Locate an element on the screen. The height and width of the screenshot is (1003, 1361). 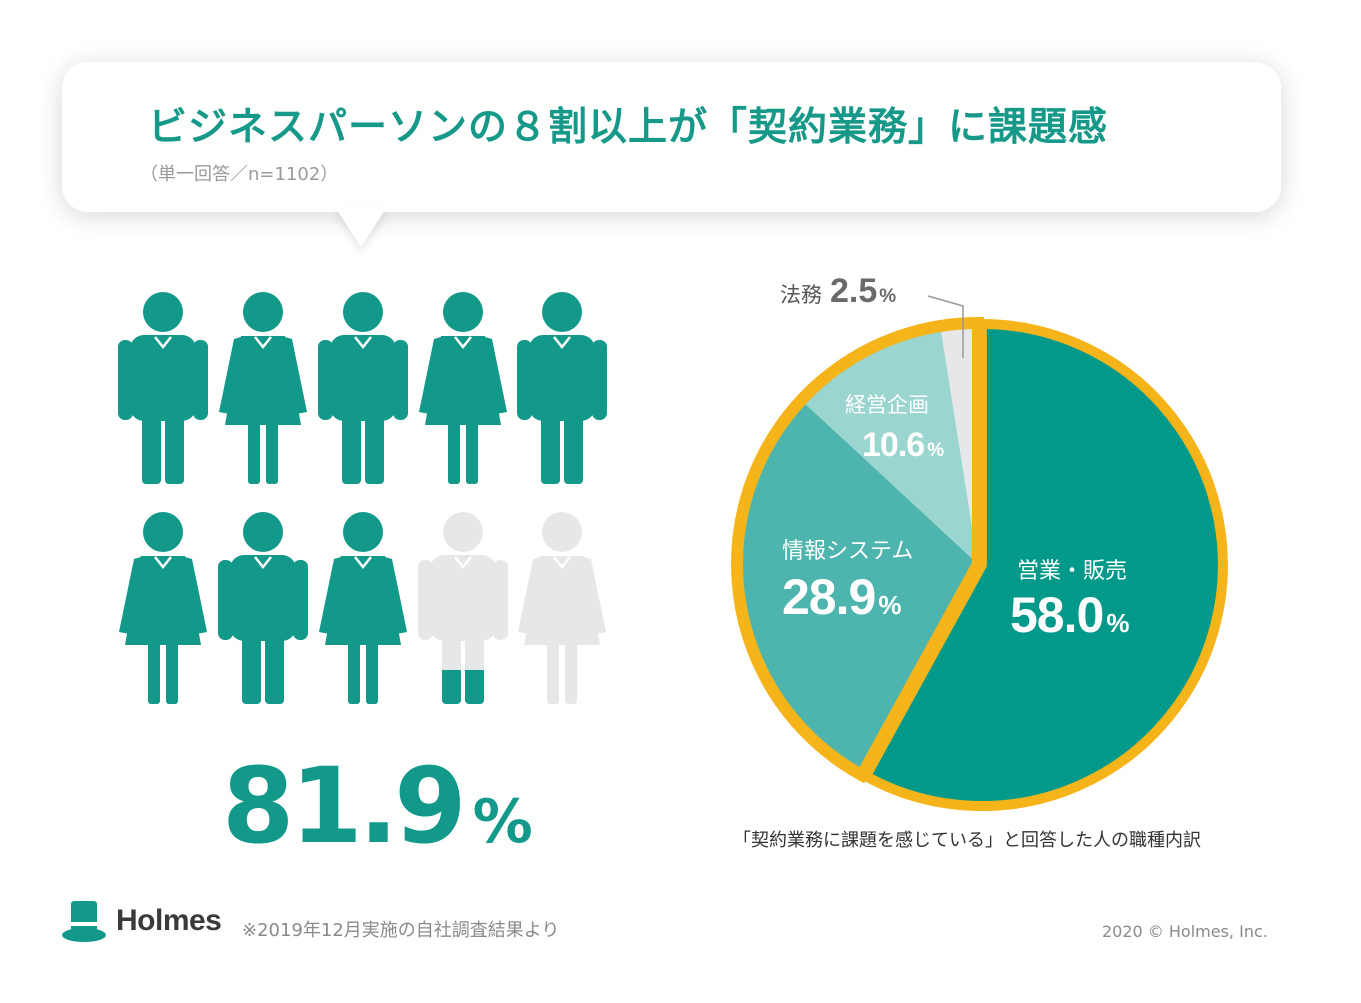
headline-percent-unit: % is located at coordinates (502, 822).